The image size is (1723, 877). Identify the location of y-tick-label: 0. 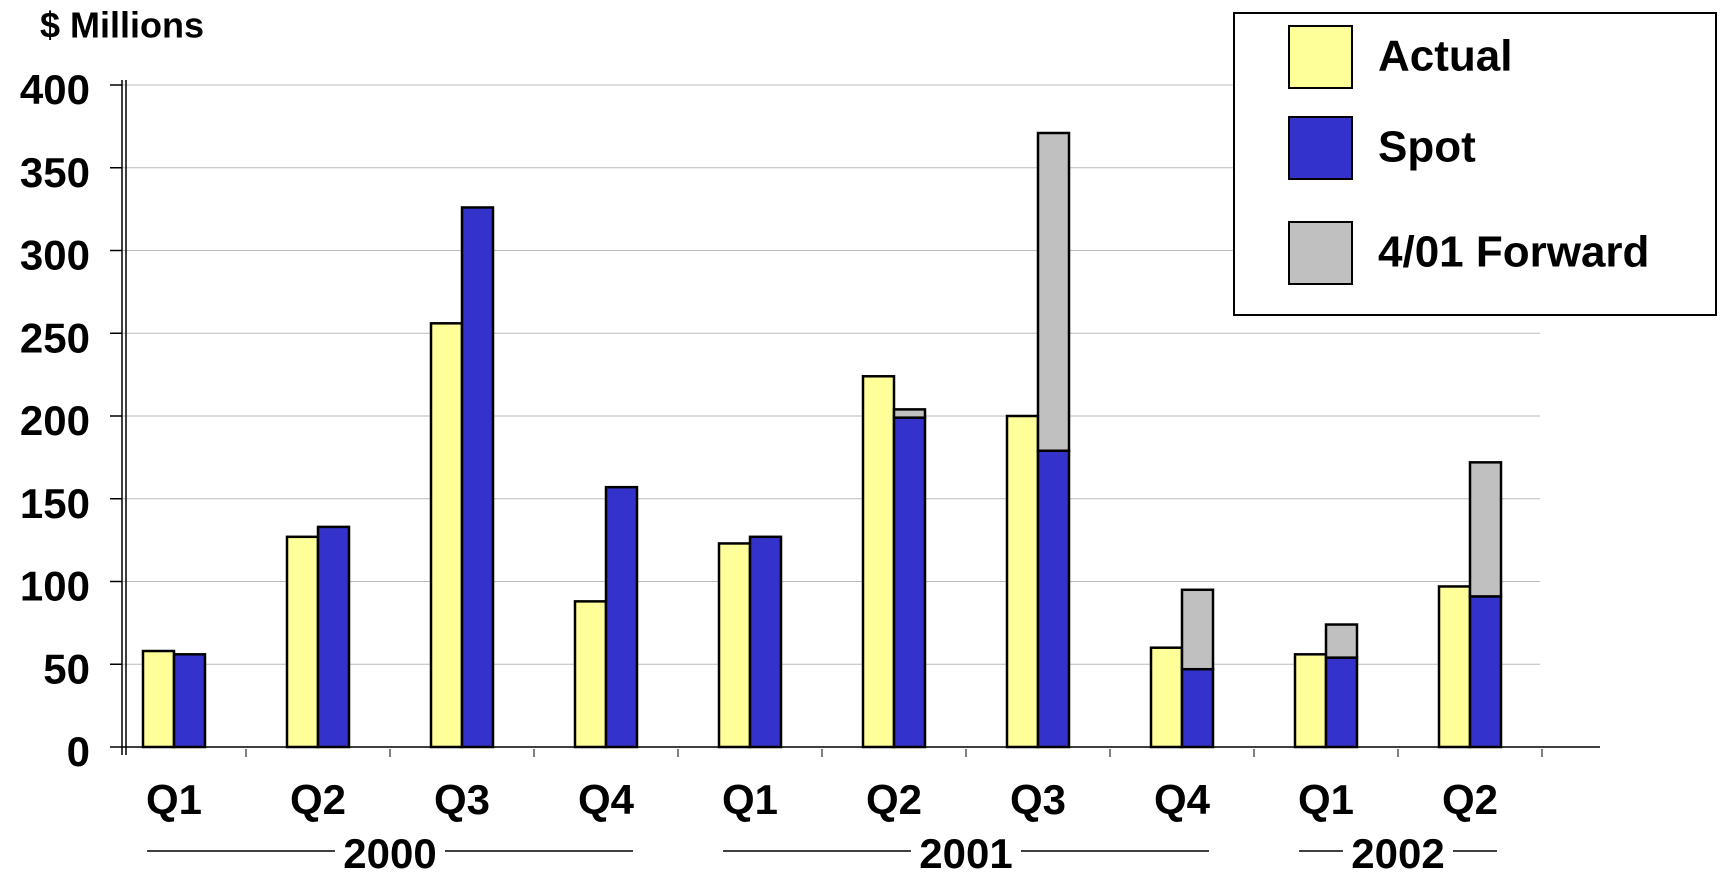
(78, 751).